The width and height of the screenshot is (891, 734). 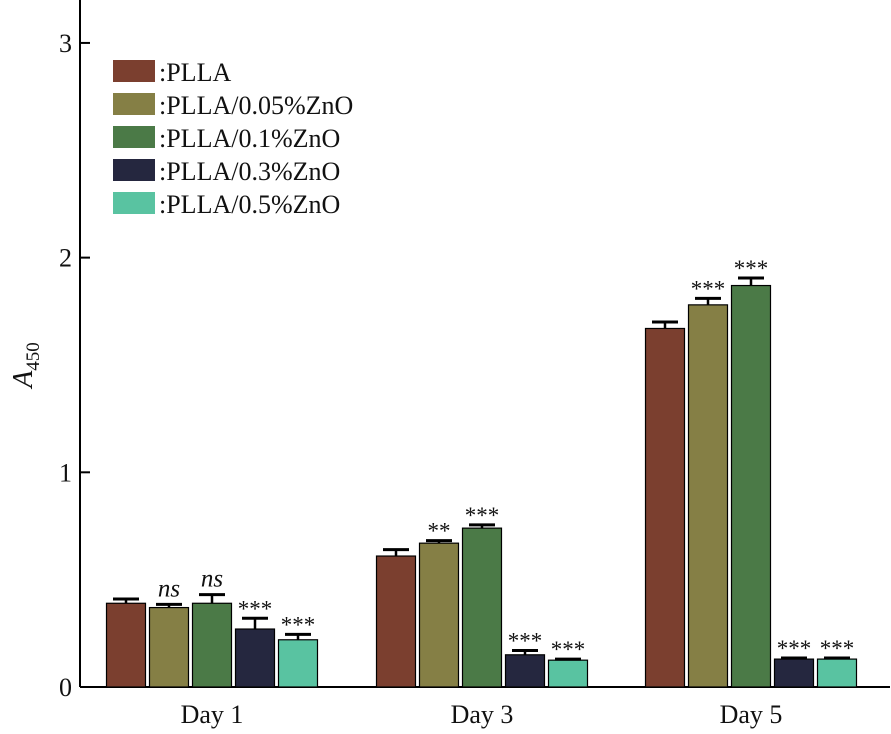 I want to click on x-tick-label: Day 1, so click(x=212, y=714).